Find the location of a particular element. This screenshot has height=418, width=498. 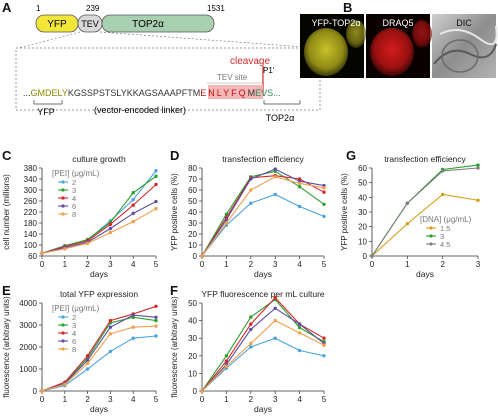

y-tick-label: 220 is located at coordinates (31, 212).